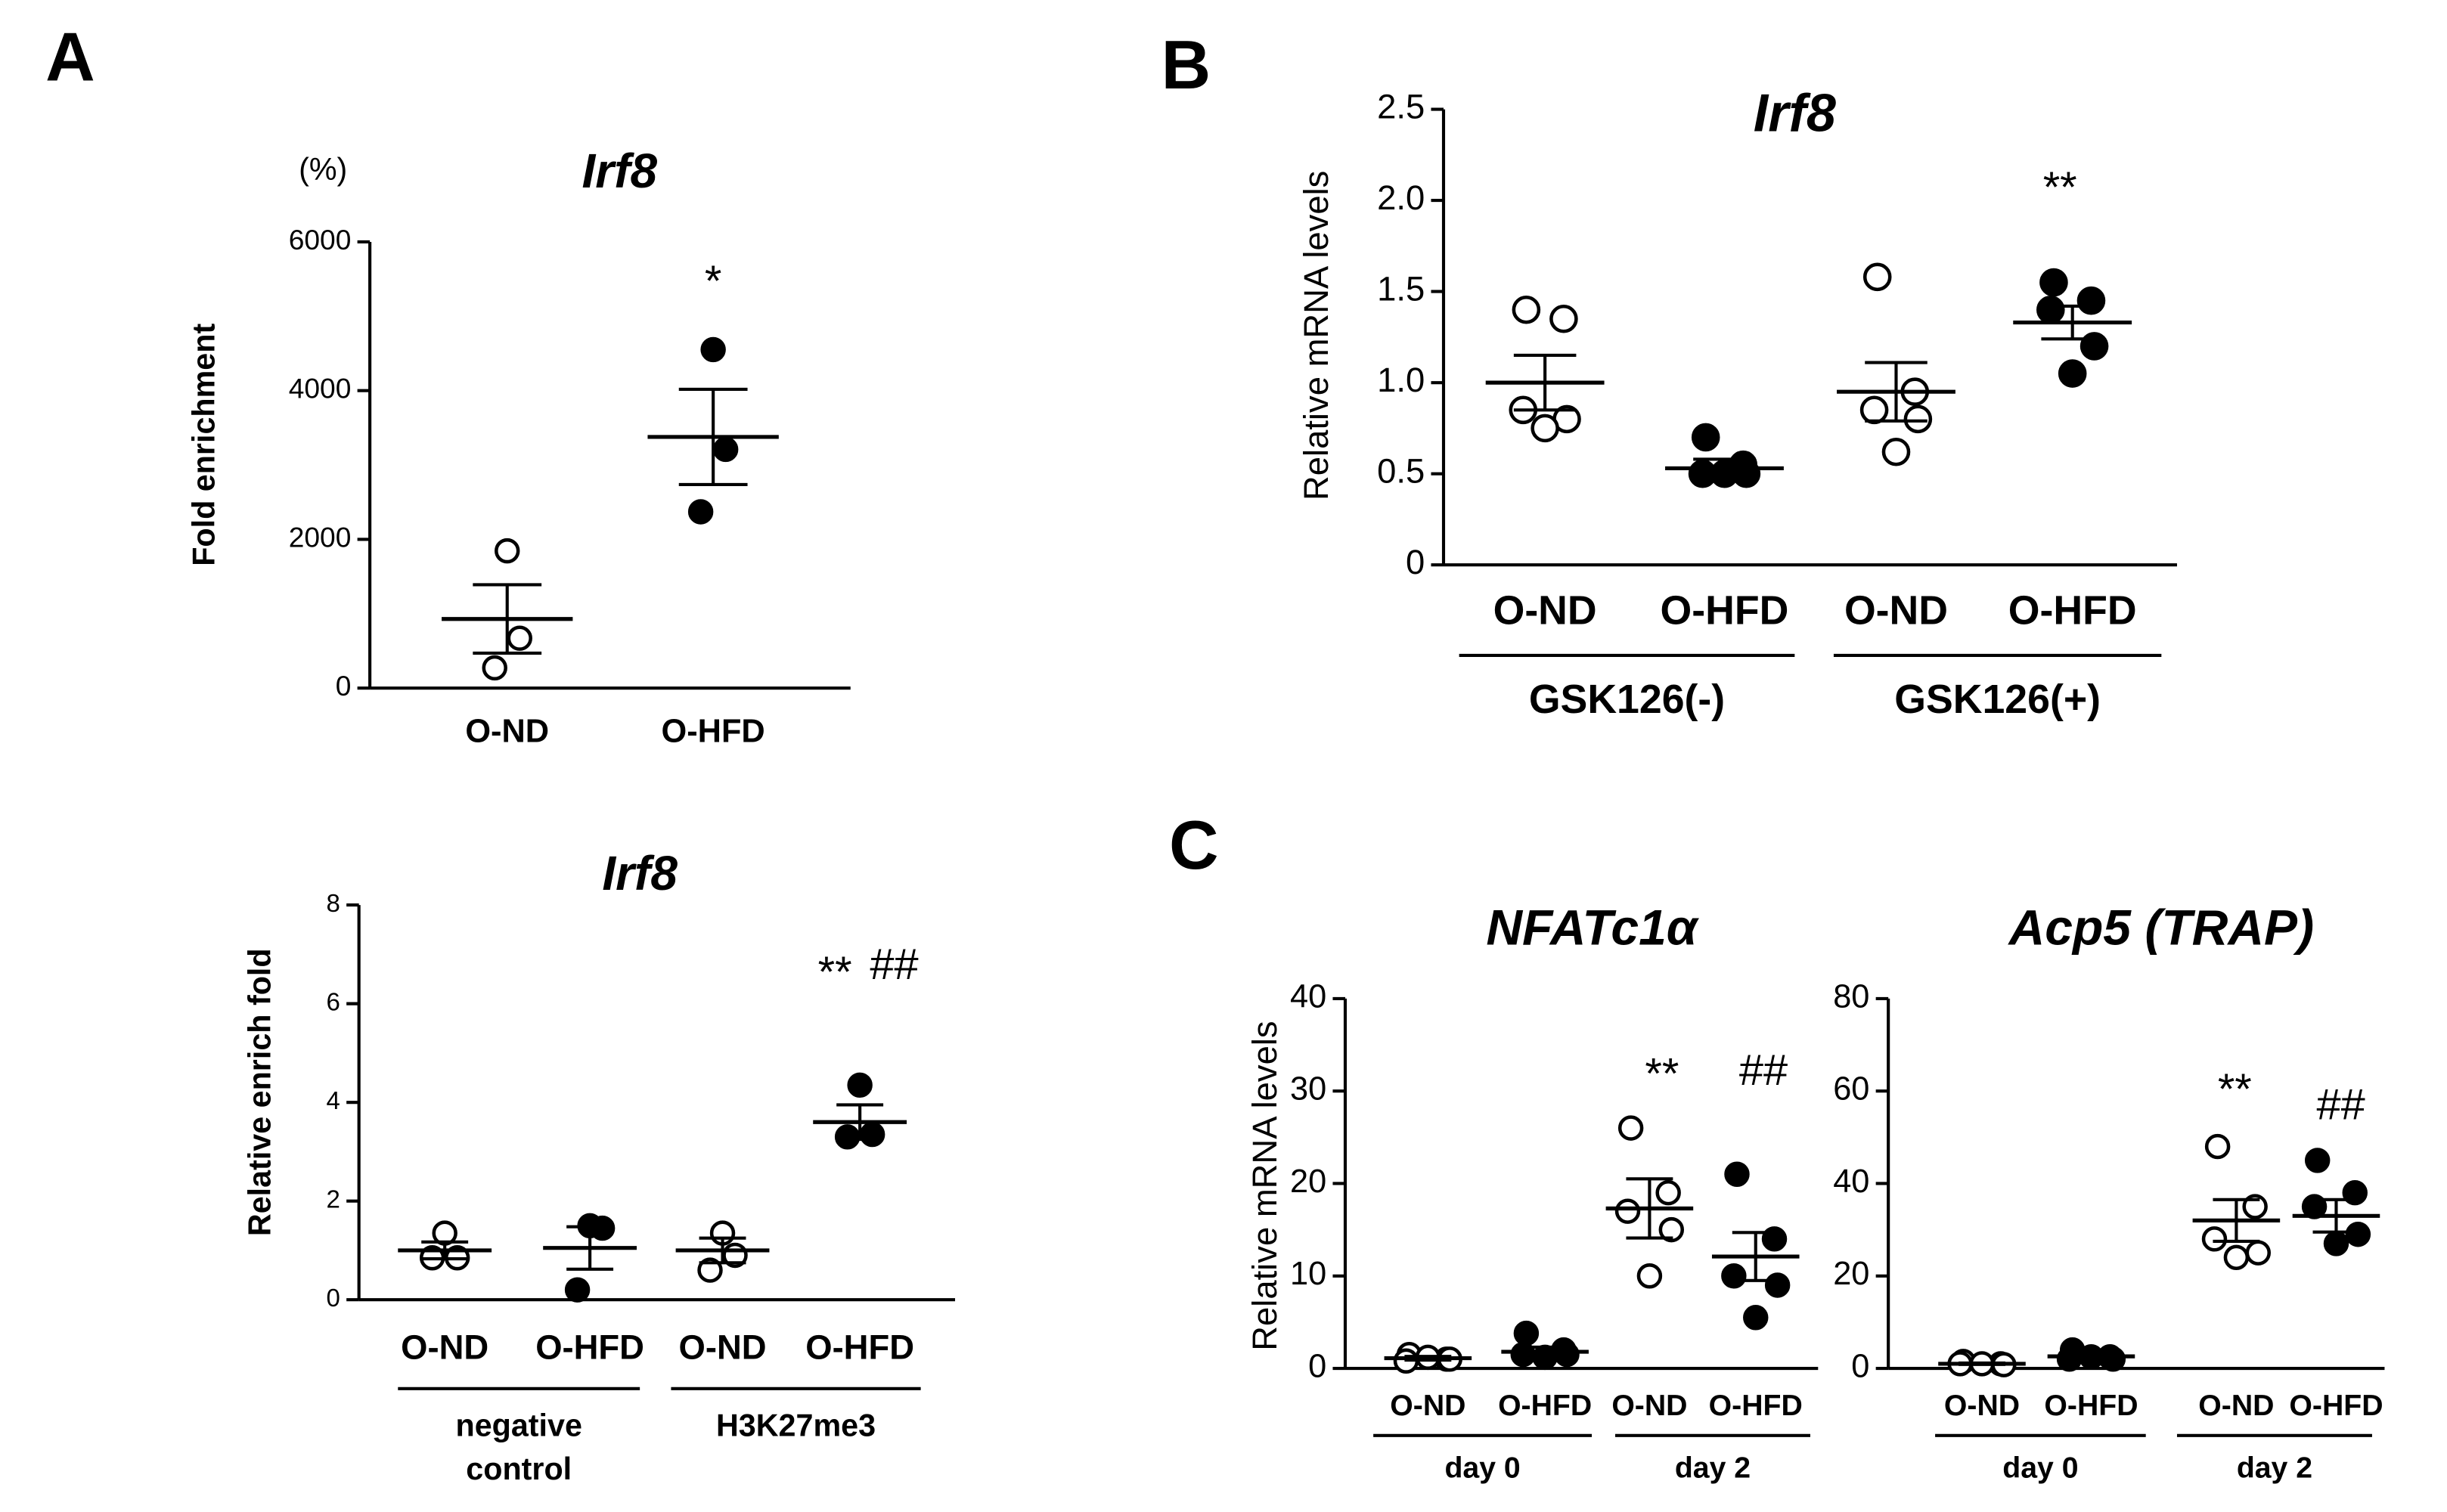 The width and height of the screenshot is (2447, 1512). What do you see at coordinates (334, 1001) in the screenshot?
I see `y-tick-label: 6` at bounding box center [334, 1001].